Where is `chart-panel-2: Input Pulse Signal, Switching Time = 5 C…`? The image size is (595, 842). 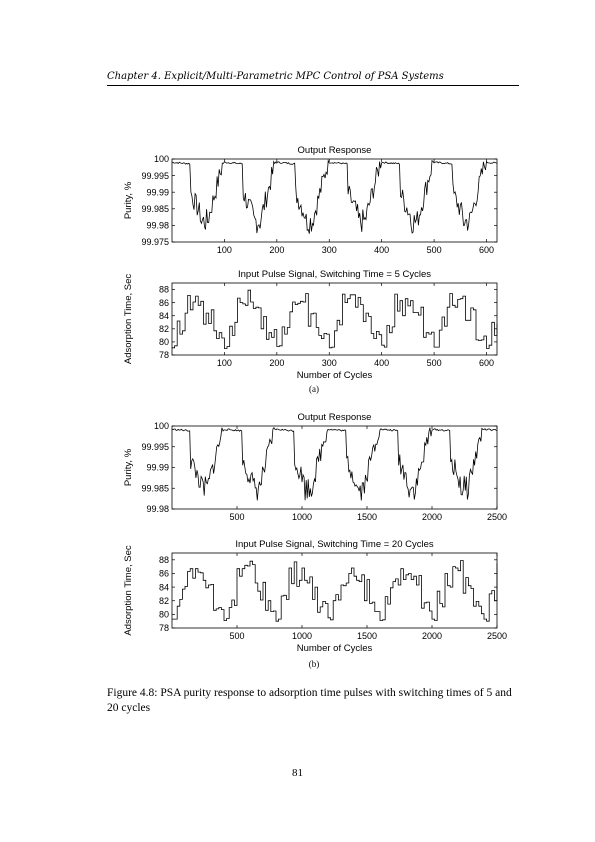
chart-panel-2: Input Pulse Signal, Switching Time = 5 C… is located at coordinates (310, 325).